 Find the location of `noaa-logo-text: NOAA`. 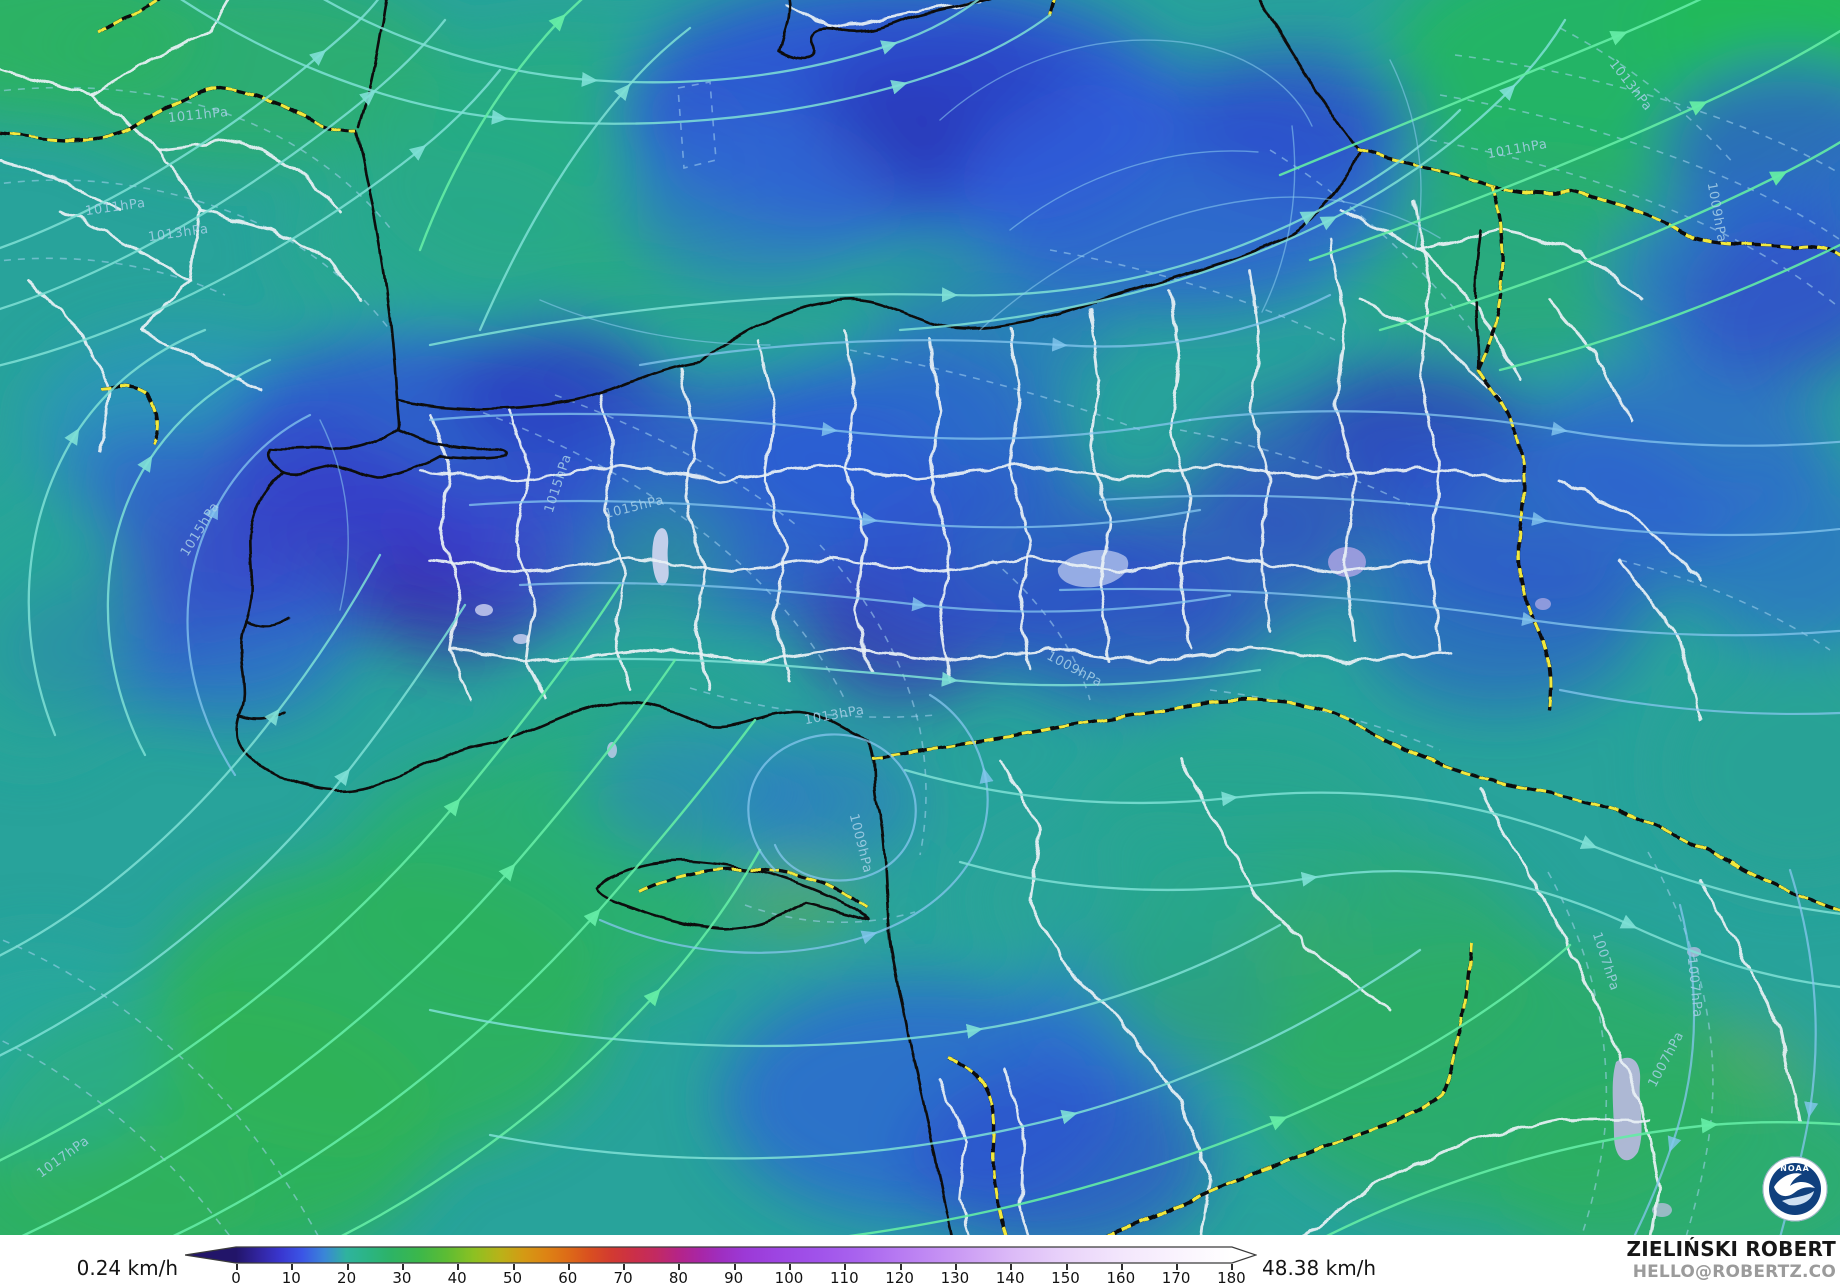

noaa-logo-text: NOAA is located at coordinates (1795, 1168).